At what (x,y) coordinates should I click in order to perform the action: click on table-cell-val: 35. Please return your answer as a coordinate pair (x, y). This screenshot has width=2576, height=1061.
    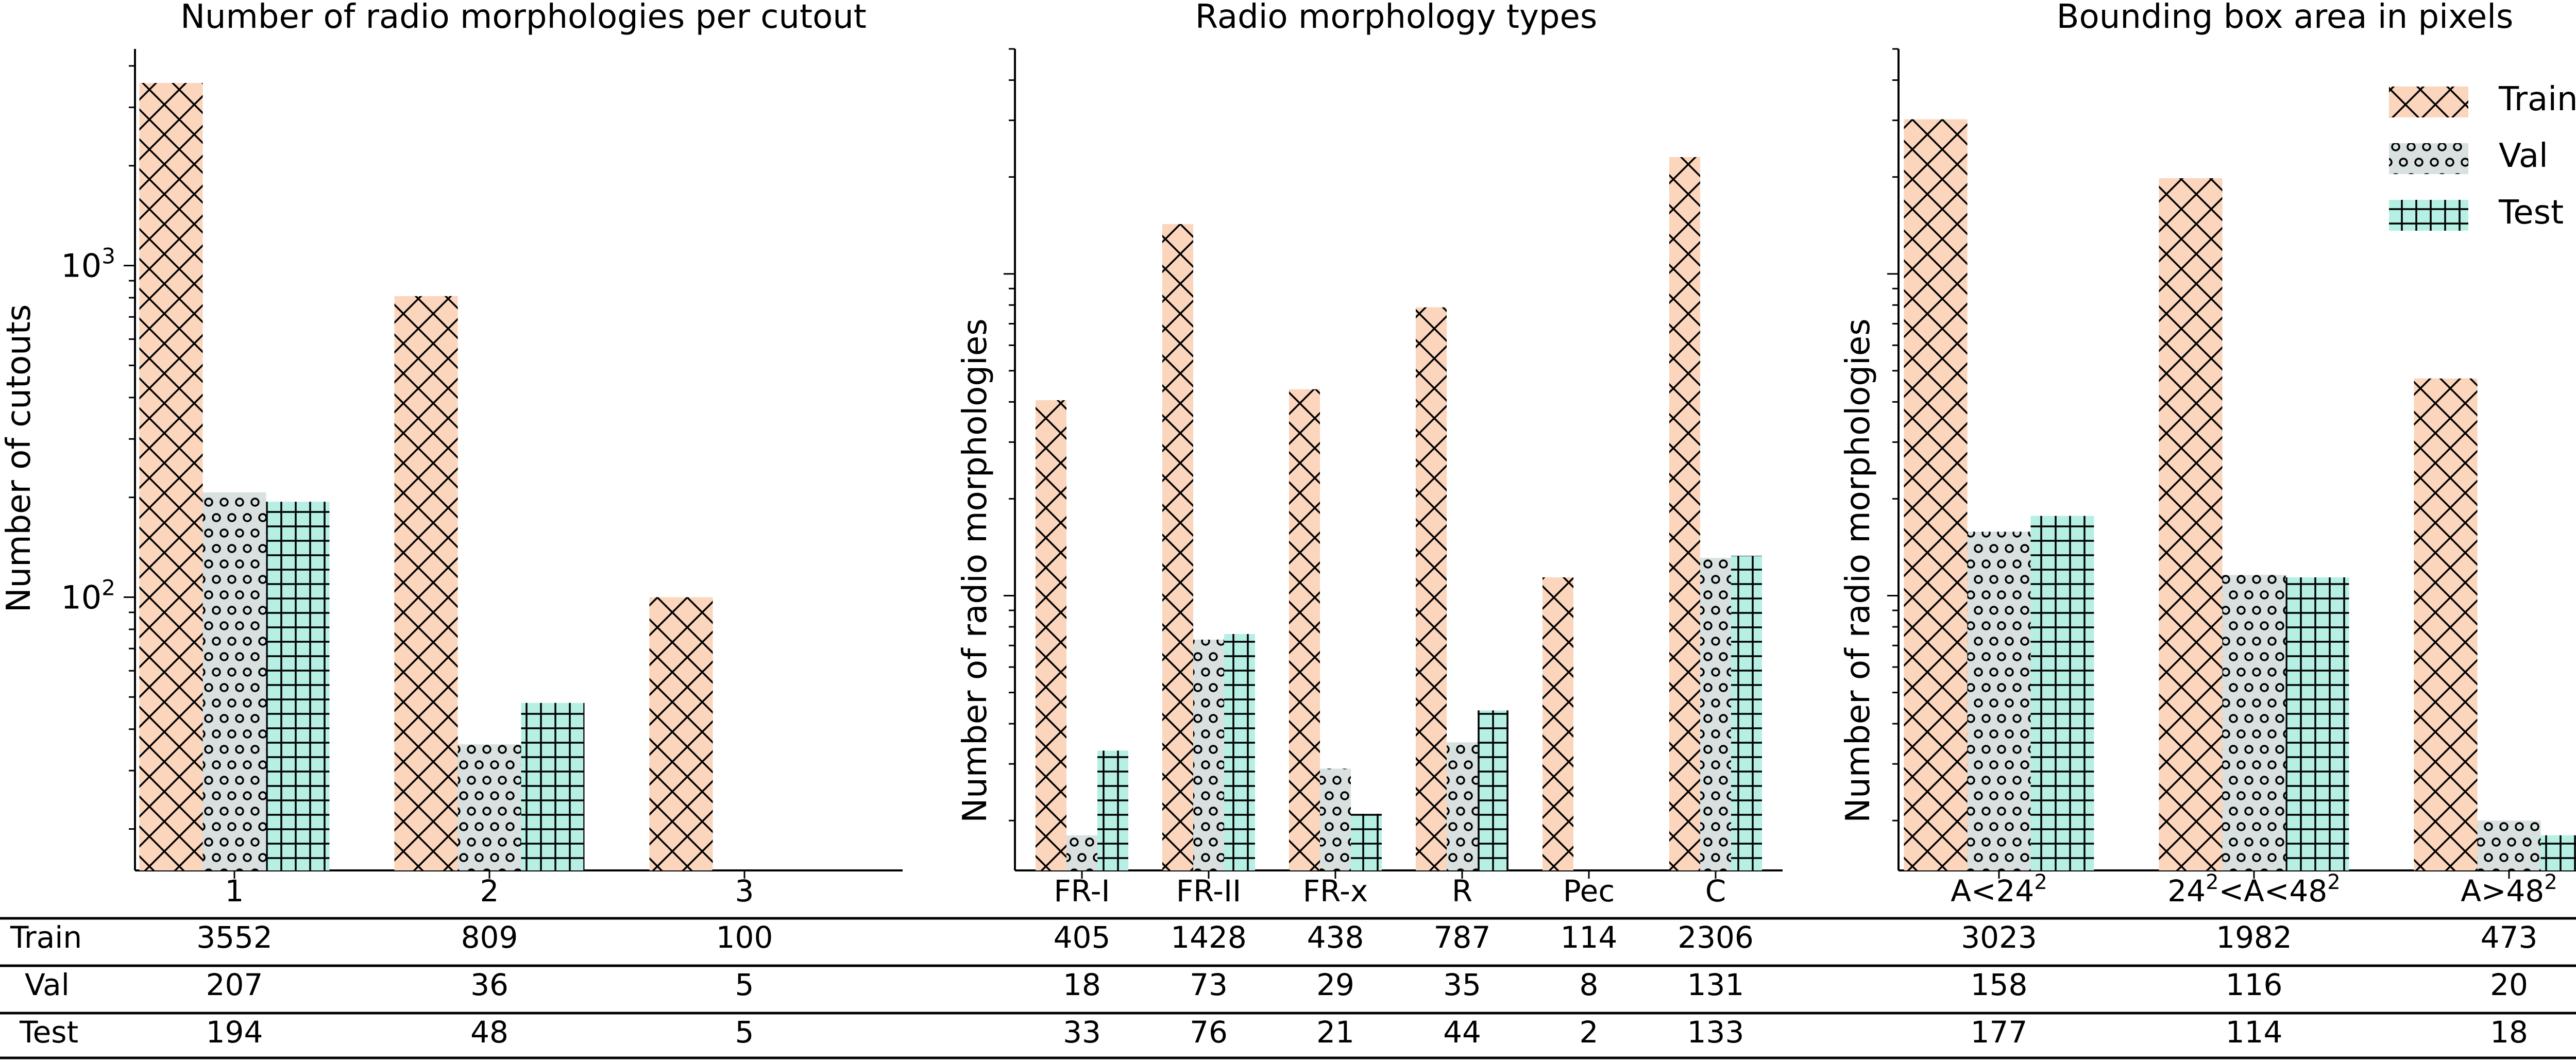
    Looking at the image, I should click on (1462, 984).